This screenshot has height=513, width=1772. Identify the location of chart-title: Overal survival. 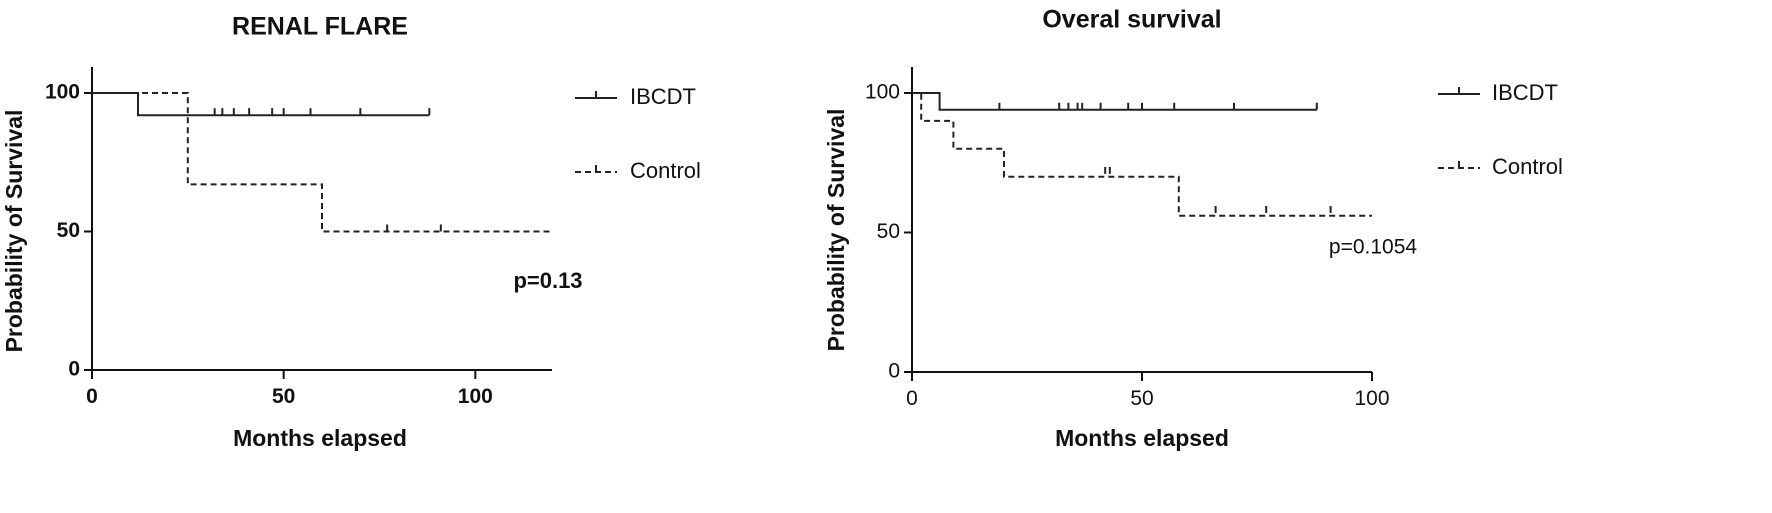
(1131, 20).